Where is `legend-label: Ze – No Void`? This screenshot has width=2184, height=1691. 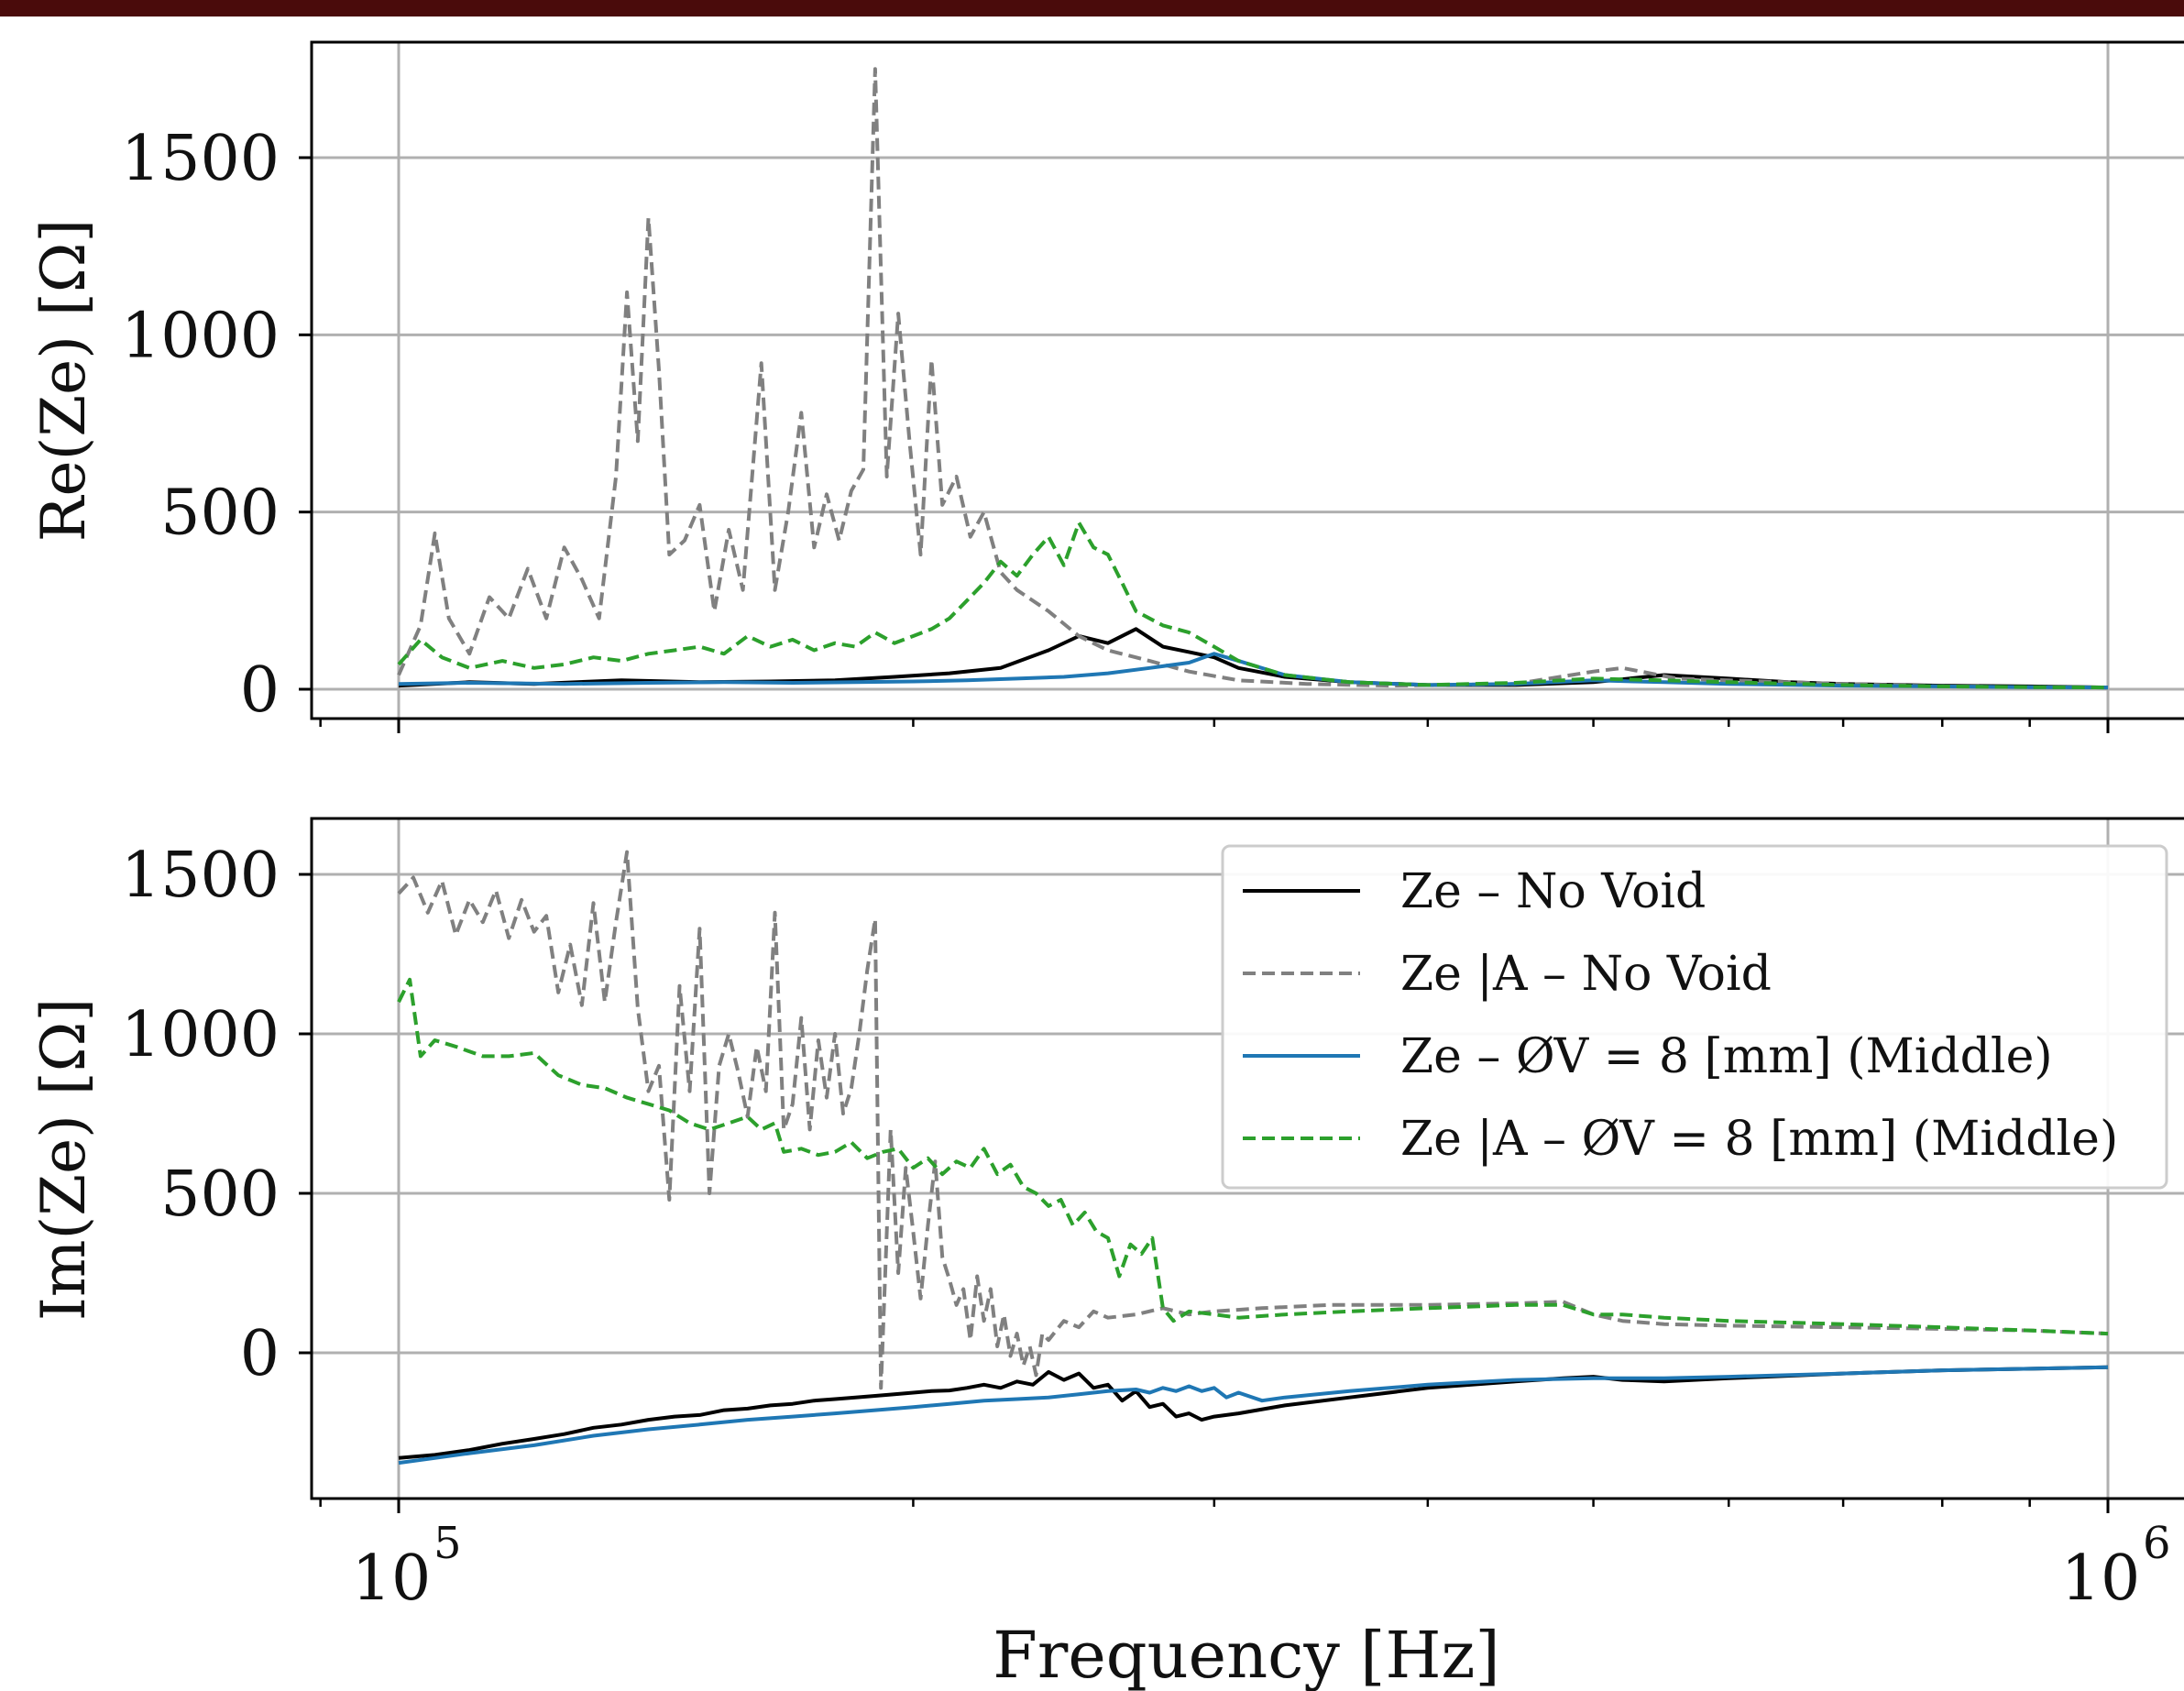 legend-label: Ze – No Void is located at coordinates (1553, 891).